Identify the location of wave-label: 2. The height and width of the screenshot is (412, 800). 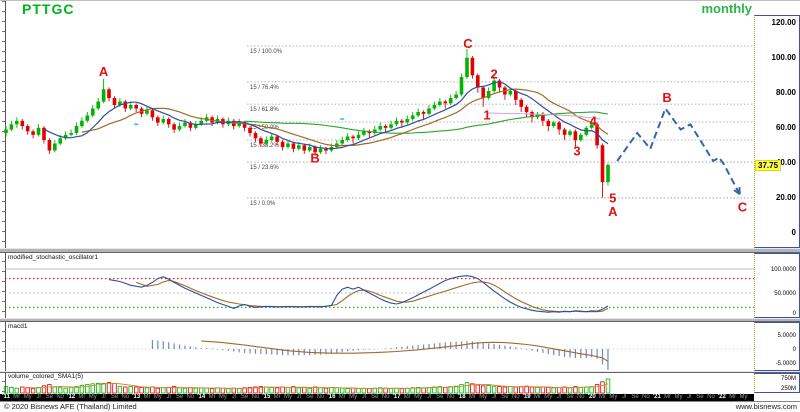
(493, 73).